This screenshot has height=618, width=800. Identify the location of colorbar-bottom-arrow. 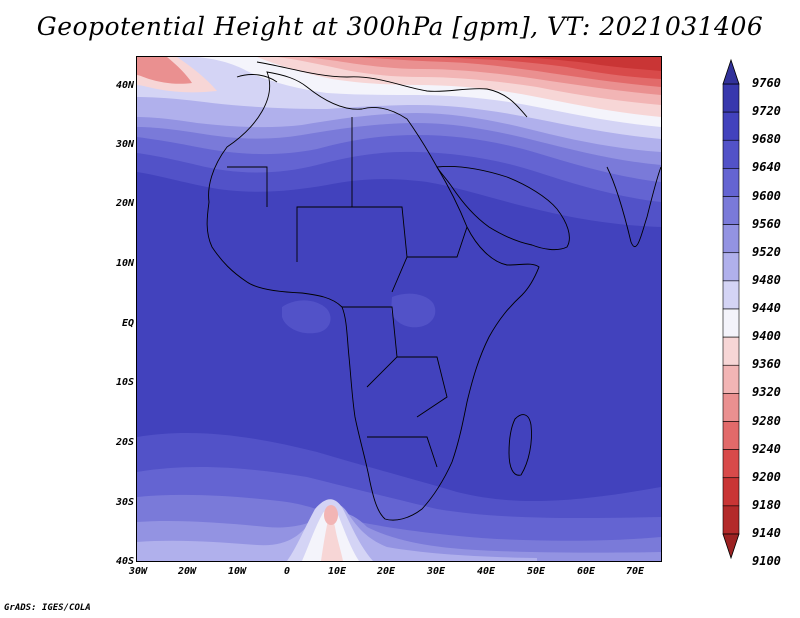
(731, 546).